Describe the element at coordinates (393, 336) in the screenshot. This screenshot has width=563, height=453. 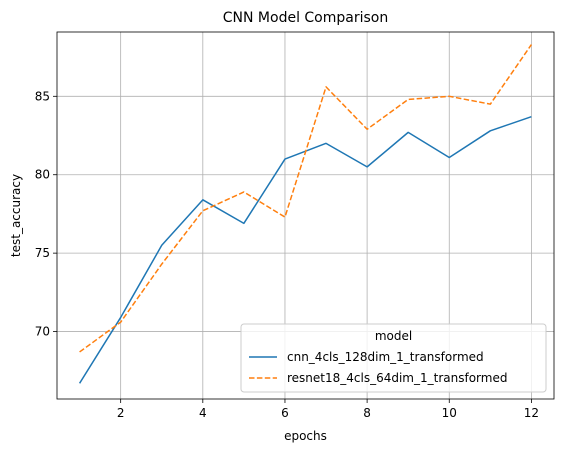
I see `legend-title: model` at that location.